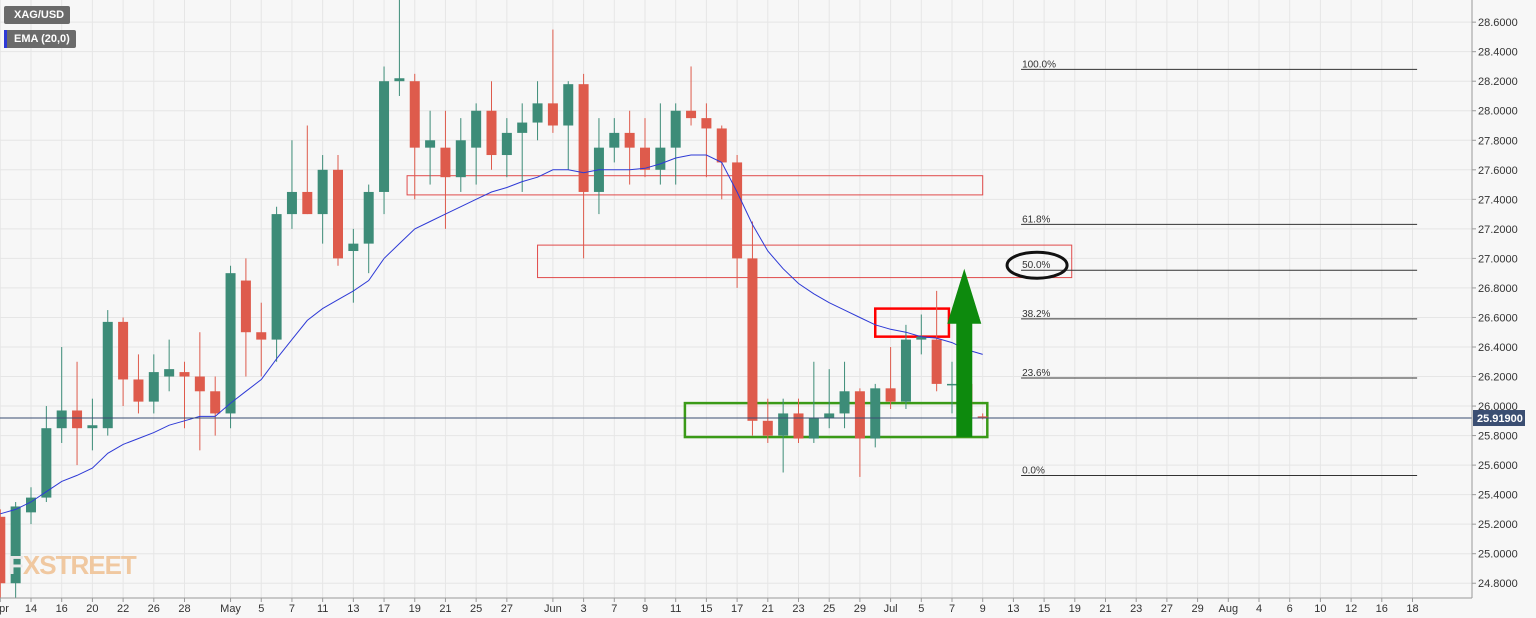 The image size is (1536, 618). What do you see at coordinates (1036, 373) in the screenshot?
I see `fib-level-label: 23.6%` at bounding box center [1036, 373].